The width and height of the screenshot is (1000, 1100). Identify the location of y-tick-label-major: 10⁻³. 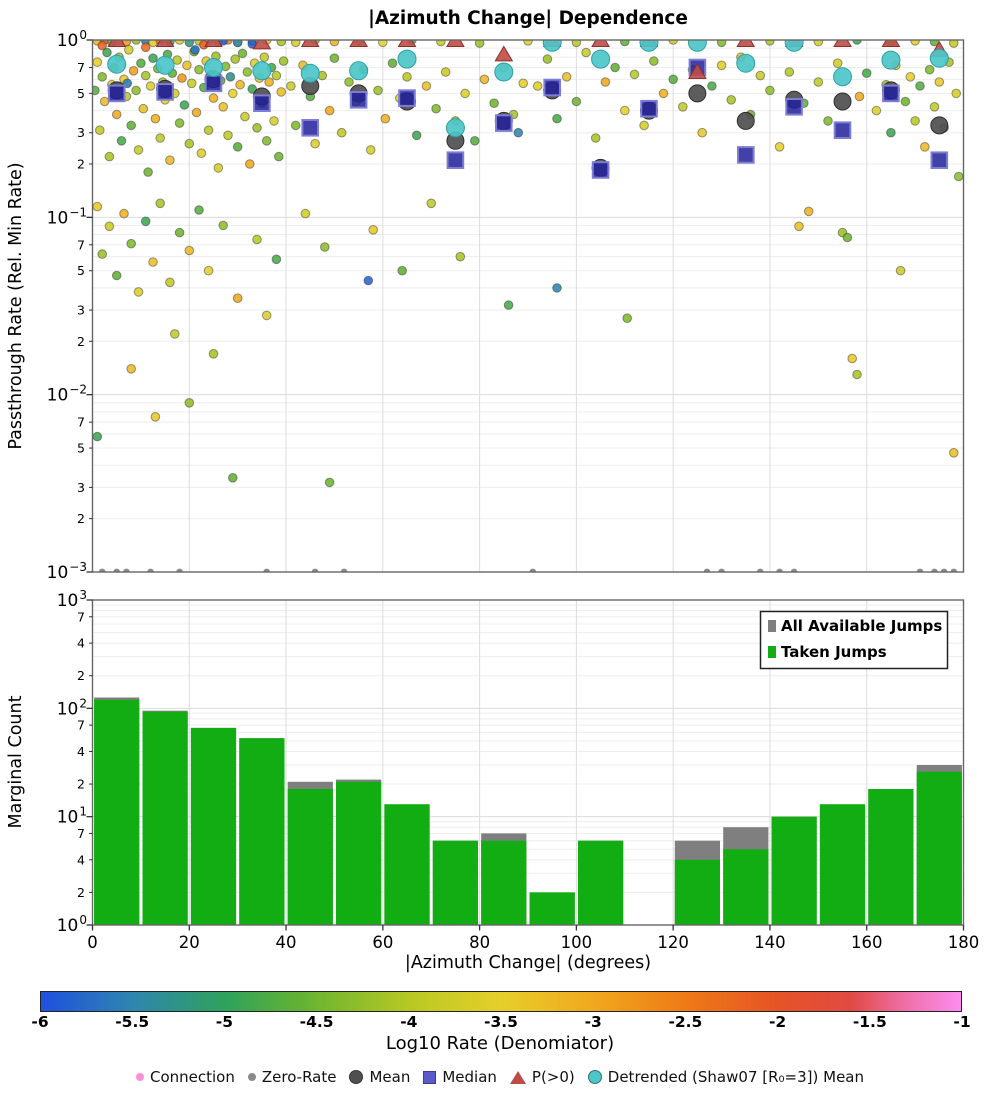
(67, 571).